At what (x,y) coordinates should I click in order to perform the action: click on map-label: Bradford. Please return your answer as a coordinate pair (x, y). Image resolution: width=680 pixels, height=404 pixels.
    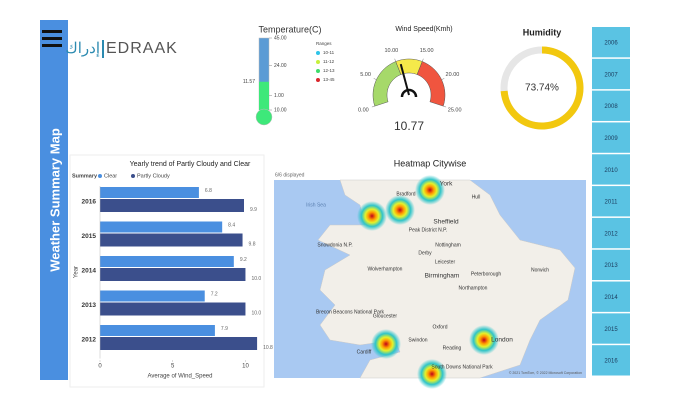
    Looking at the image, I should click on (405, 194).